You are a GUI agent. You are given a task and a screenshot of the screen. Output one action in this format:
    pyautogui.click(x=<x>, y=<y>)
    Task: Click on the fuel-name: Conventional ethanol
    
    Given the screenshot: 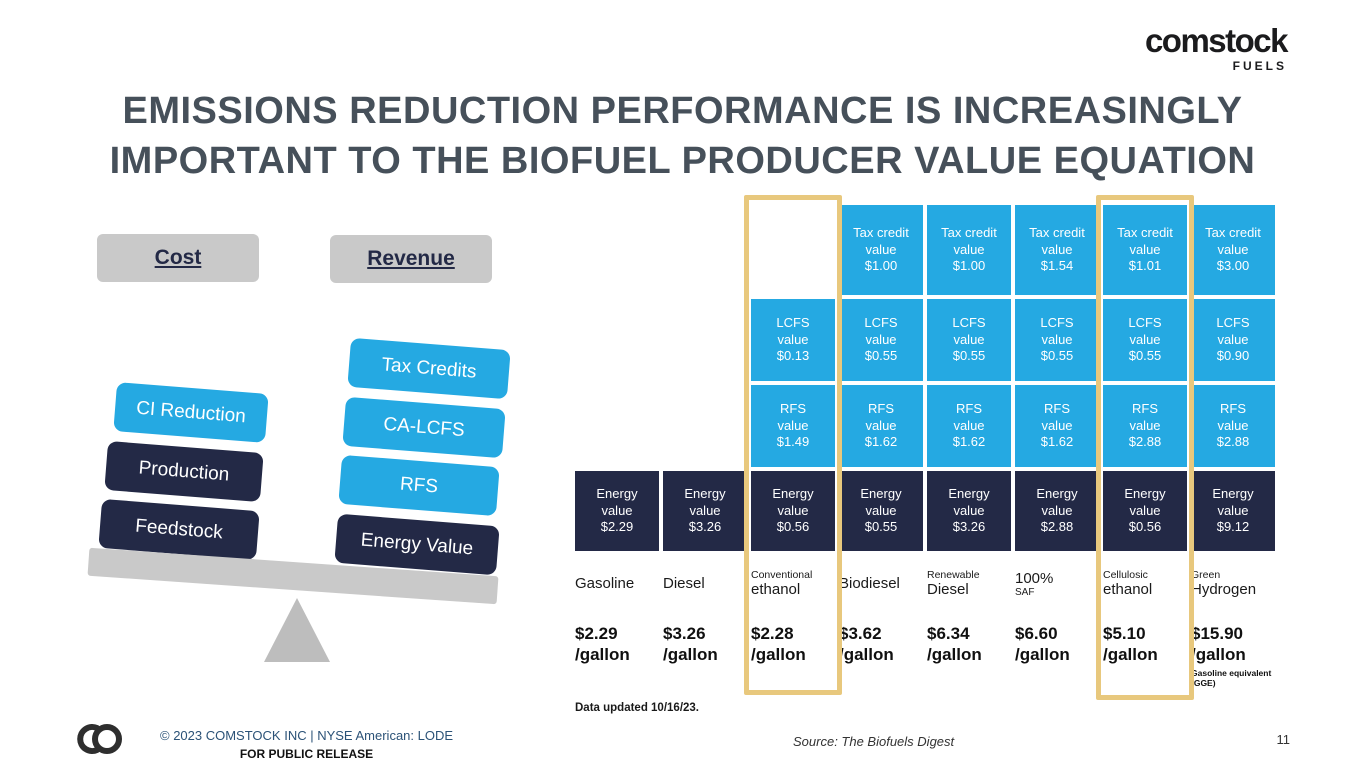 What is the action you would take?
    pyautogui.click(x=782, y=584)
    